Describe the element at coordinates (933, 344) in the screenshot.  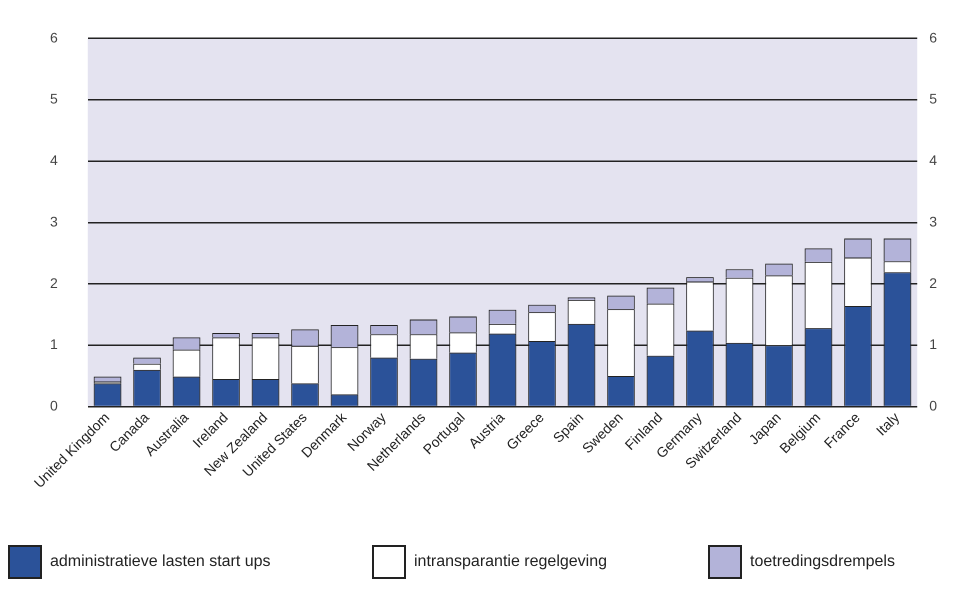
I see `y2-tick-label: 1` at that location.